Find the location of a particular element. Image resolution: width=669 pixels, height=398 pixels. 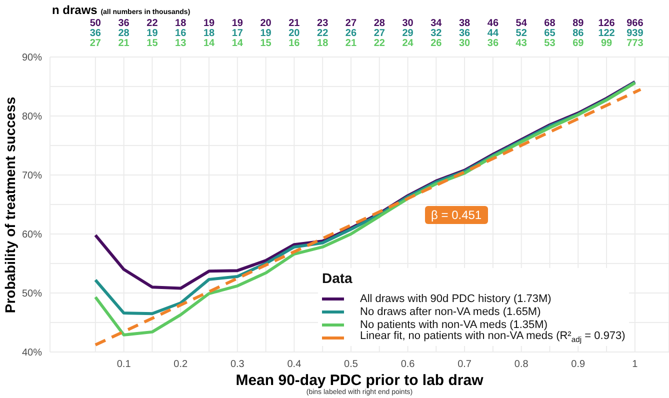

y-tick-label: 60% is located at coordinates (32, 235).